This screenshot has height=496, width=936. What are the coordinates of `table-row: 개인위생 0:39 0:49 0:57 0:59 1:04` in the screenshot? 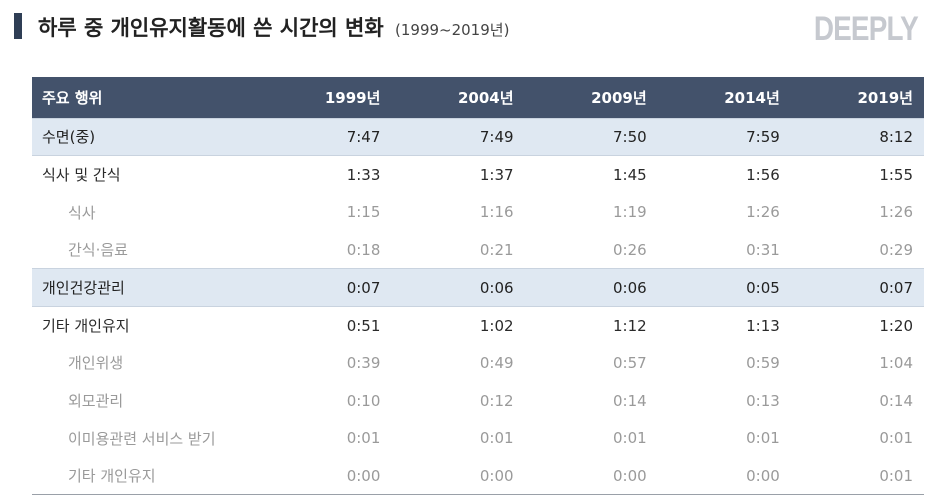 It's located at (478, 363).